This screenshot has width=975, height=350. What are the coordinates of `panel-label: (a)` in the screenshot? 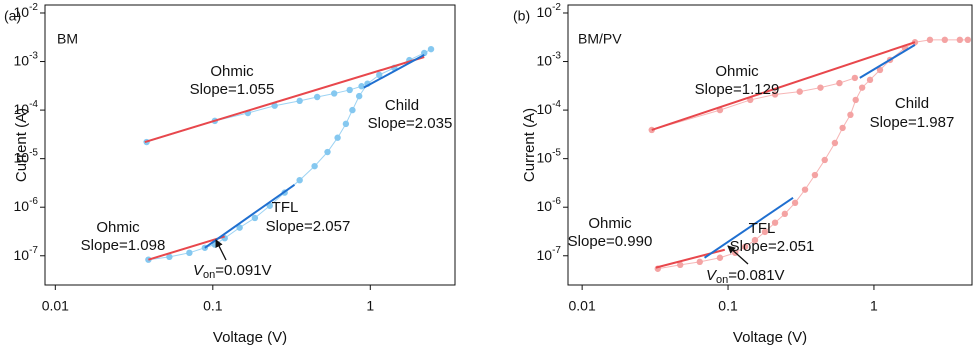 It's located at (12, 16).